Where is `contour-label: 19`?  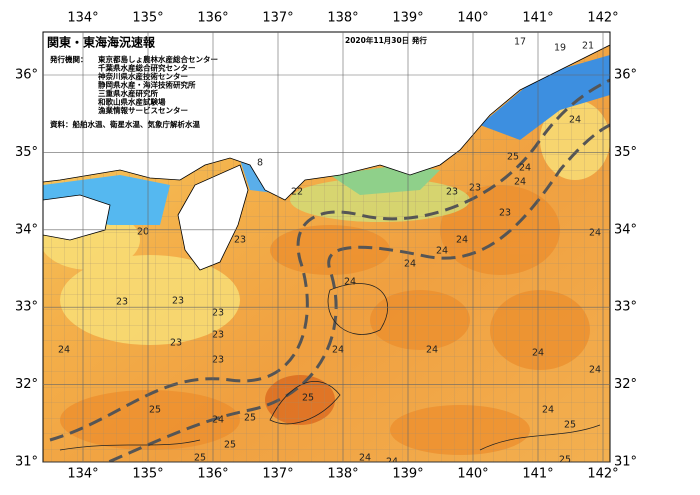
contour-label: 19 is located at coordinates (560, 48).